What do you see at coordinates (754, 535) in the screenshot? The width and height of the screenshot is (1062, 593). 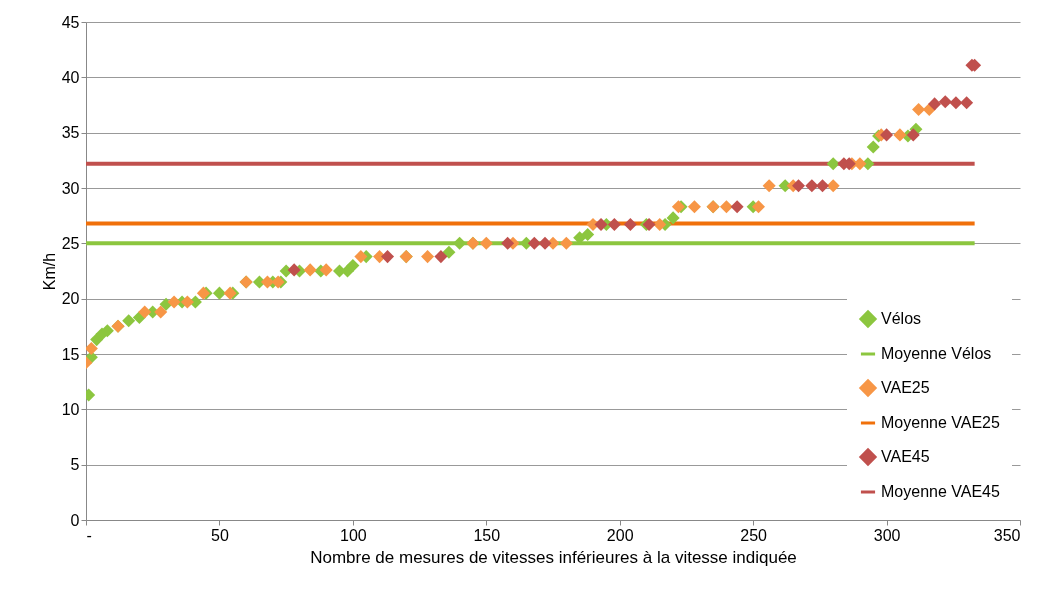 I see `x-tick-label: 250` at bounding box center [754, 535].